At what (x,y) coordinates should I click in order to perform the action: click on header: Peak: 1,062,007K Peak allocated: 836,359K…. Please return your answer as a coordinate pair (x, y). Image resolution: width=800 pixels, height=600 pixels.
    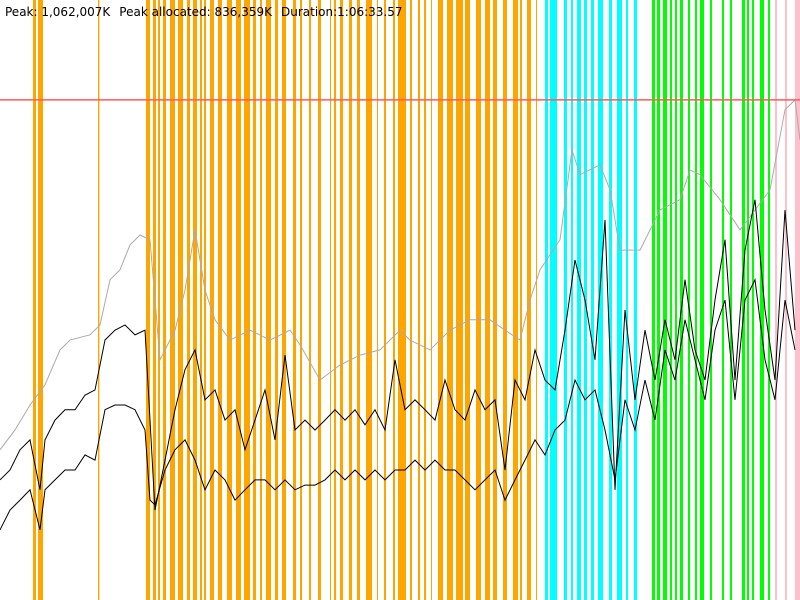
    Looking at the image, I should click on (208, 12).